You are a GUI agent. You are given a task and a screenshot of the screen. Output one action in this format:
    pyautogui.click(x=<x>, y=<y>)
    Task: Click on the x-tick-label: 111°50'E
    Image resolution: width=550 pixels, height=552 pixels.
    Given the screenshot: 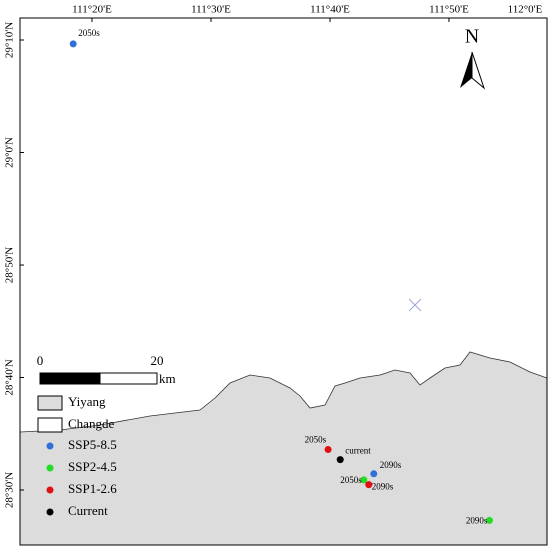 What is the action you would take?
    pyautogui.click(x=449, y=10)
    